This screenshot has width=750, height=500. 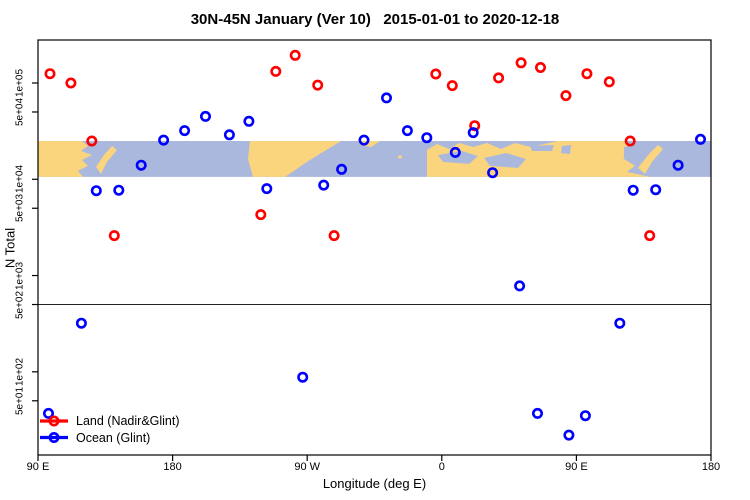 I want to click on legend-entry-ocean: Ocean (Glint), so click(x=113, y=437).